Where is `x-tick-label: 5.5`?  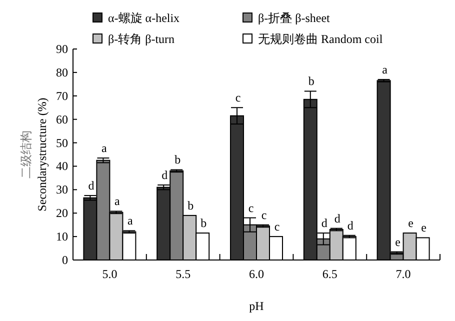 x-tick-label: 5.5 is located at coordinates (183, 274).